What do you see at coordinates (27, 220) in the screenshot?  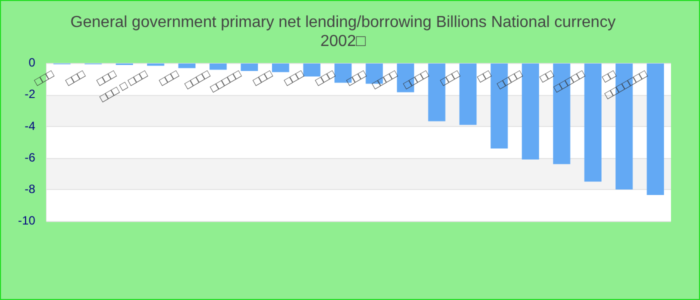 I see `y-tick-label: -10` at bounding box center [27, 220].